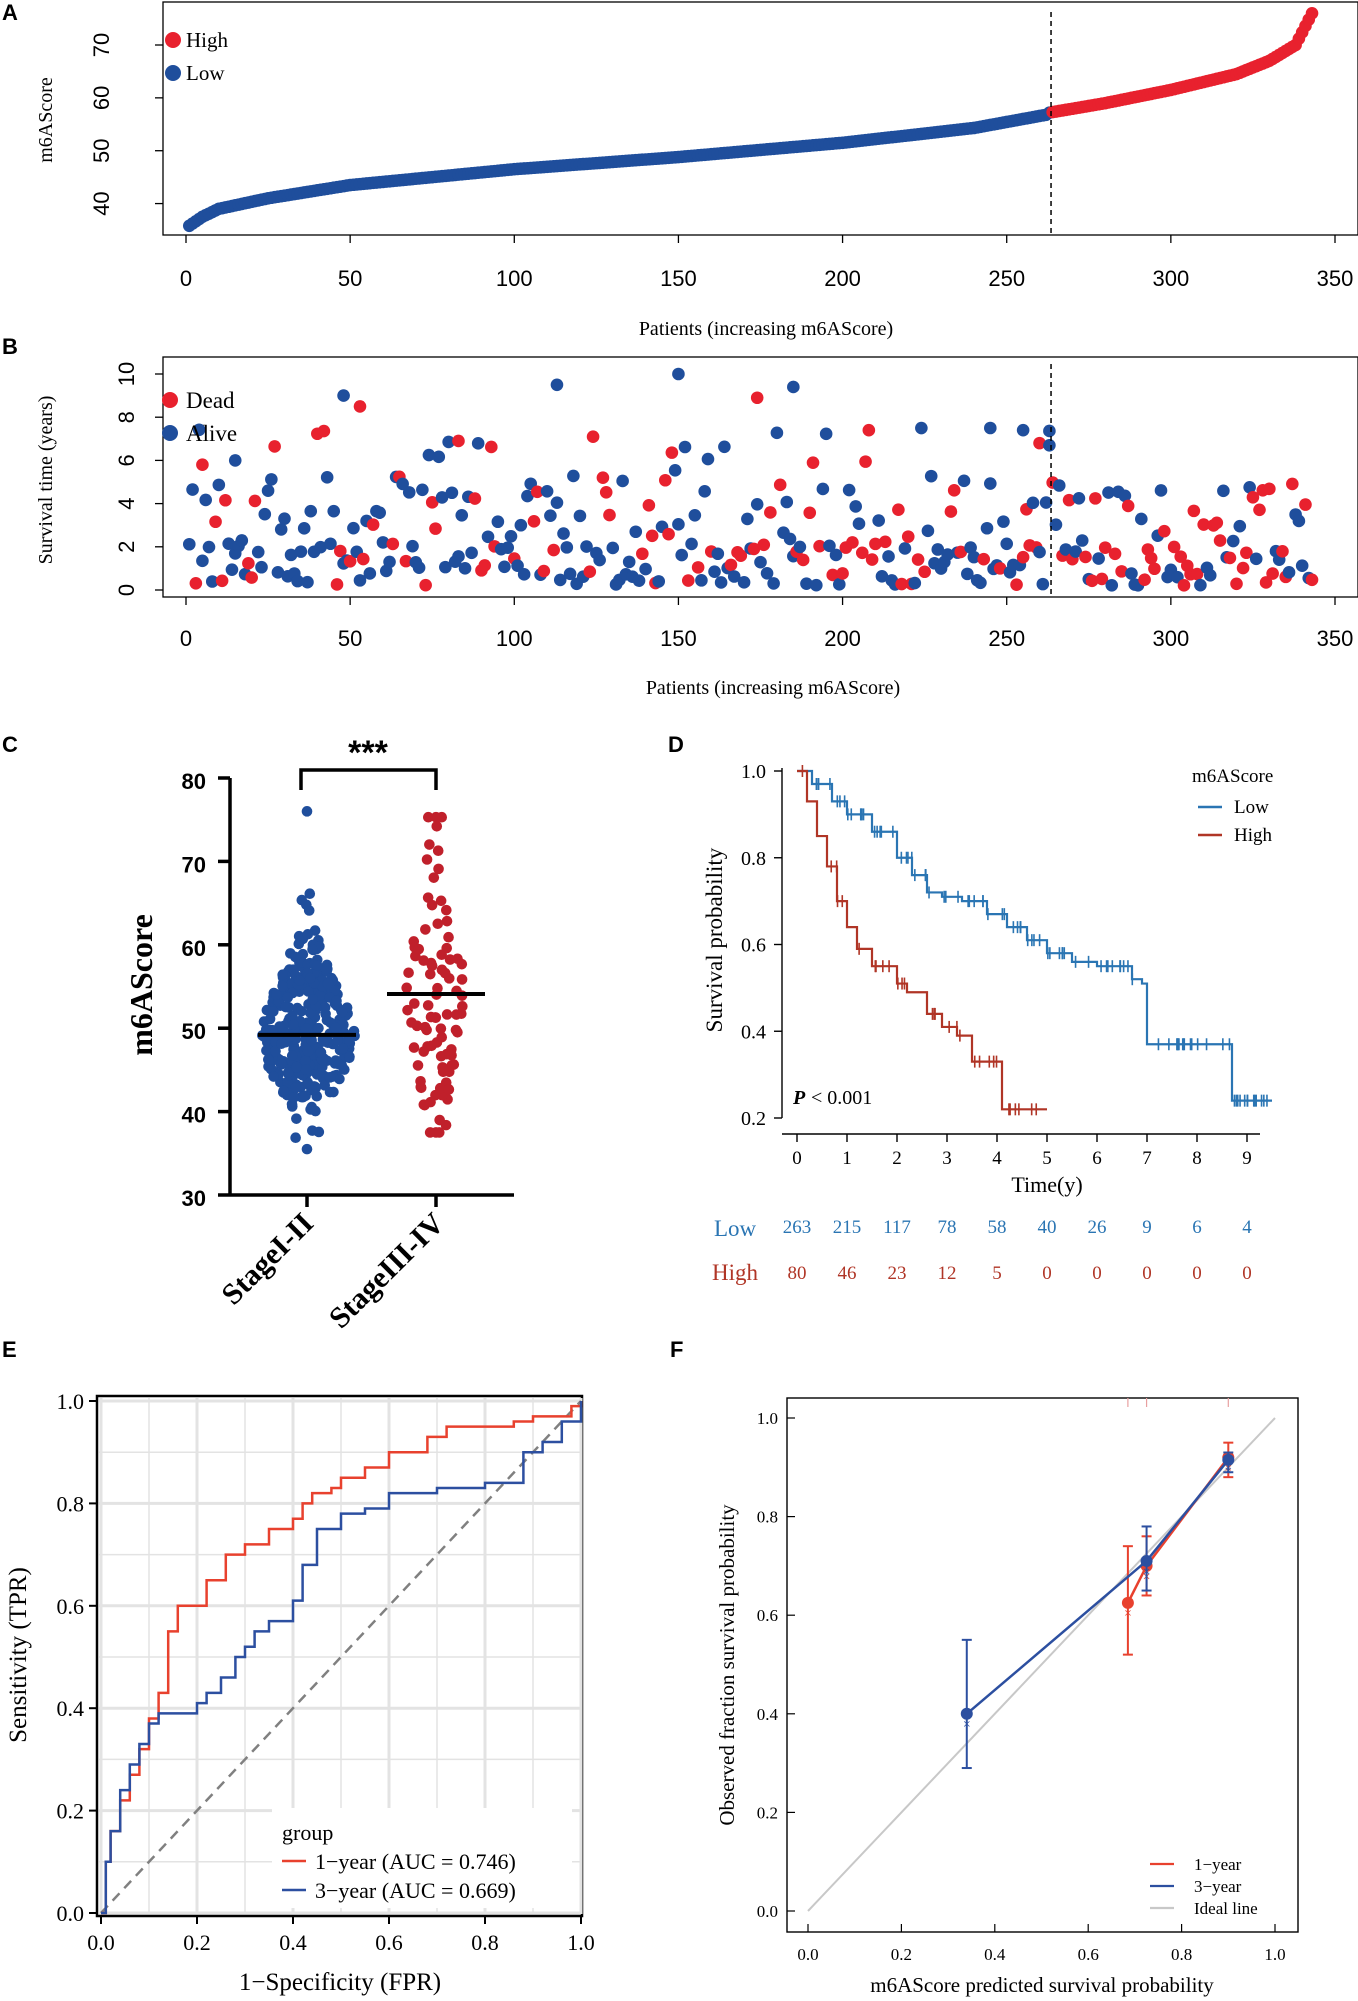 The image size is (1358, 2001). What do you see at coordinates (1097, 1227) in the screenshot?
I see `risk-table-cell: 26` at bounding box center [1097, 1227].